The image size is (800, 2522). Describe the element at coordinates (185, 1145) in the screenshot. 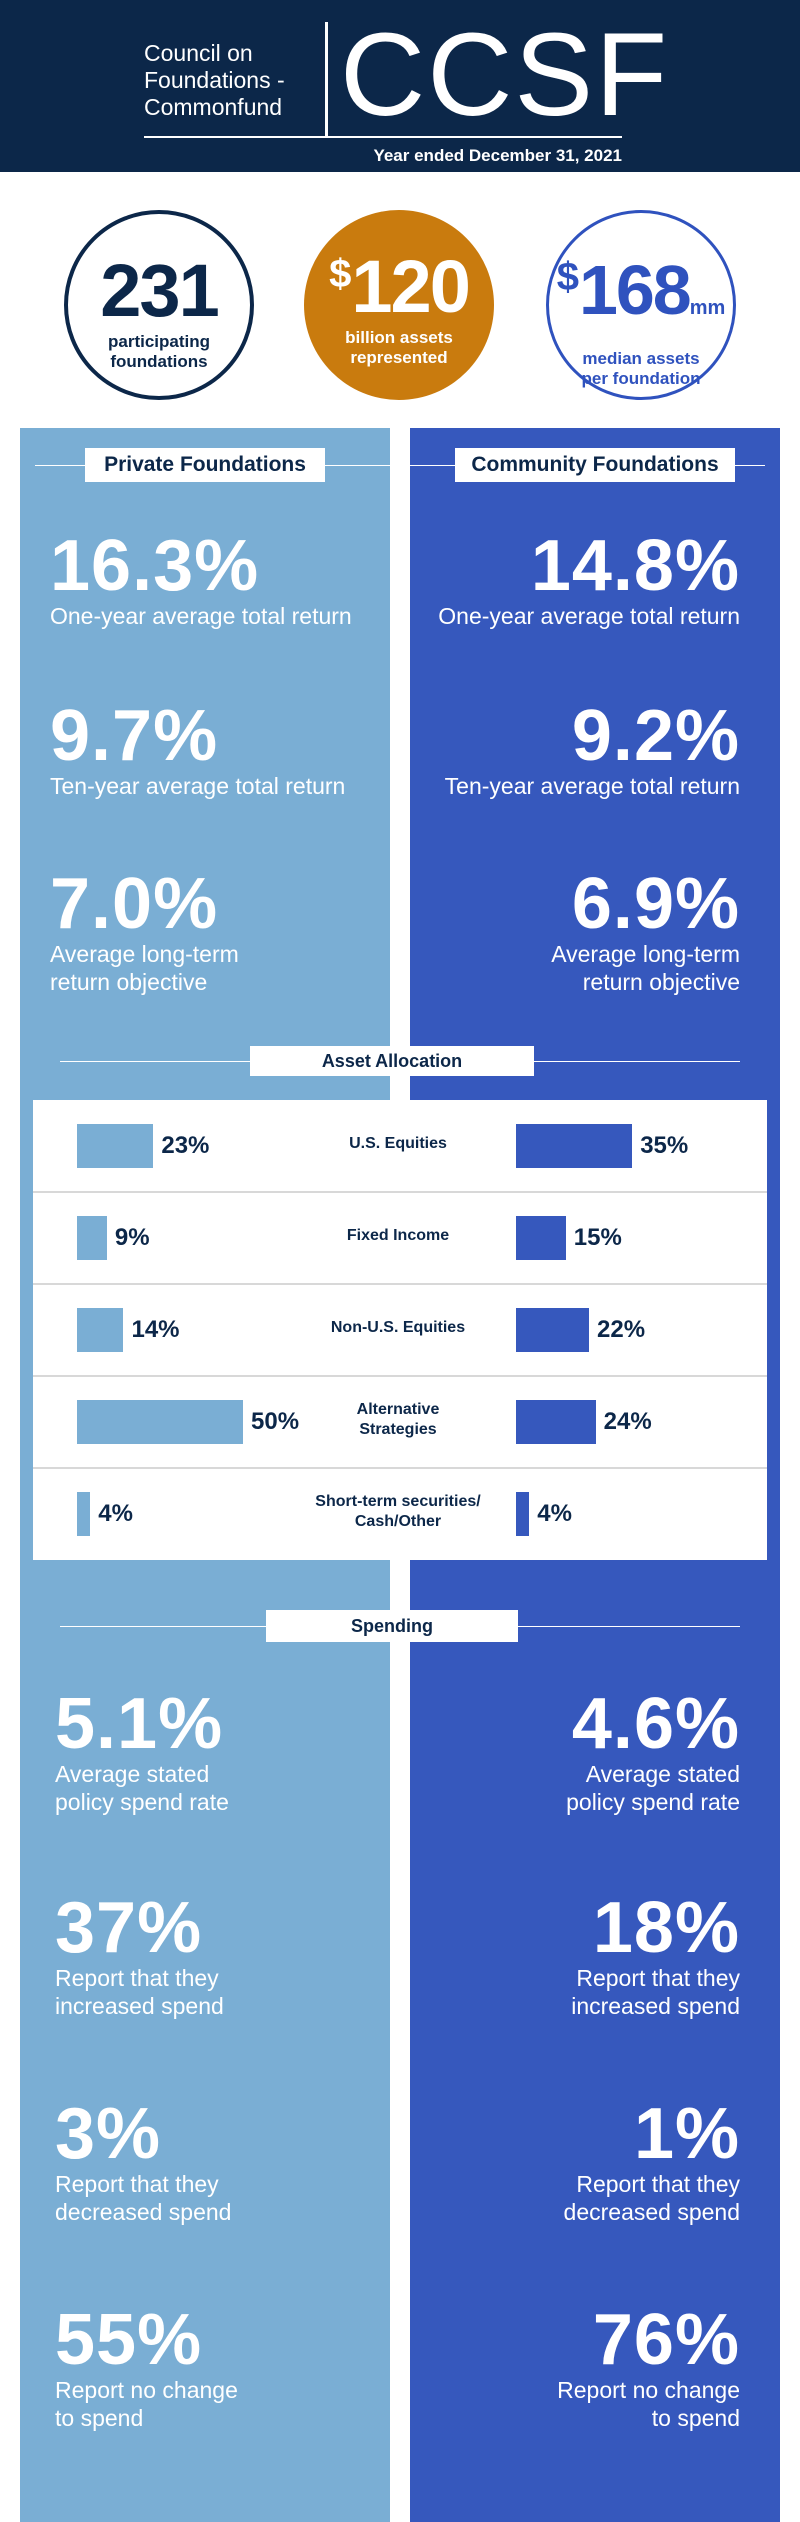

I see `private-pct: 23%` at that location.